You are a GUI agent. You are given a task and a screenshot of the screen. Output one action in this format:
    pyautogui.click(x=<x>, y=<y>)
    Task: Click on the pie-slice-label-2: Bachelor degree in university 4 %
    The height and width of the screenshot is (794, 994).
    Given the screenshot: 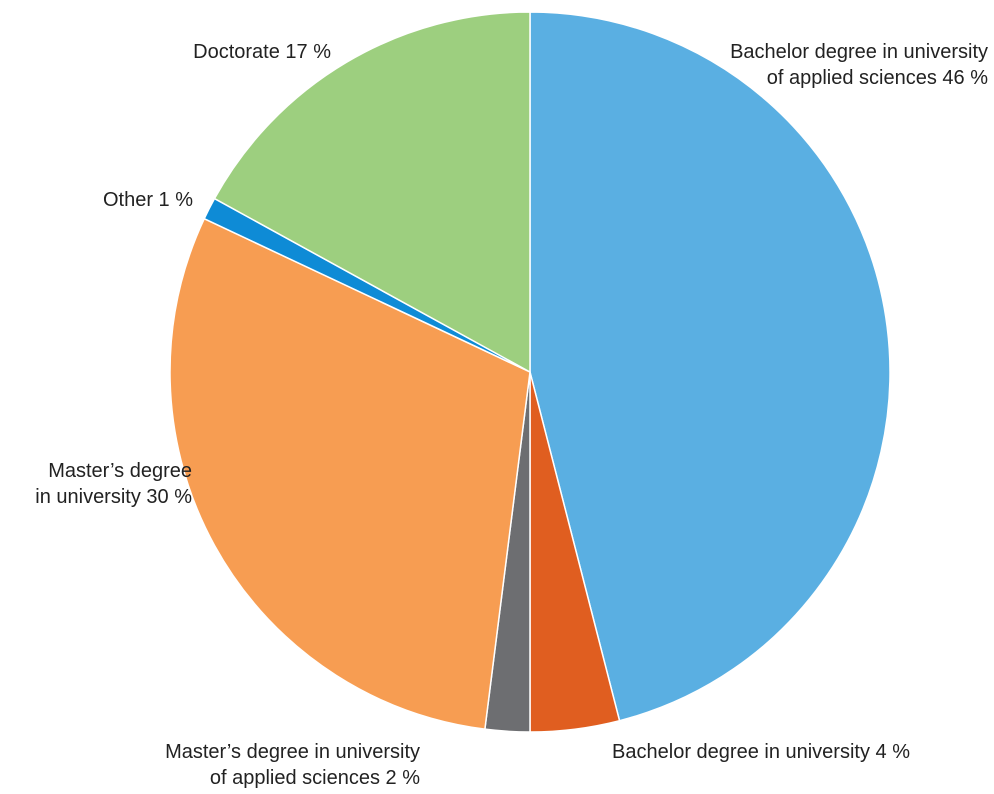 What is the action you would take?
    pyautogui.click(x=761, y=752)
    